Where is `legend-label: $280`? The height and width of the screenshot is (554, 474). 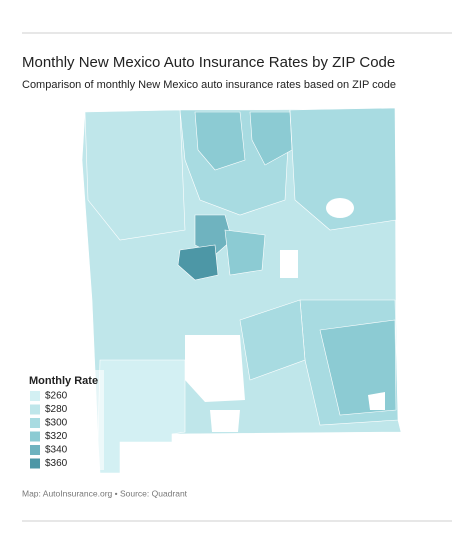 legend-label: $280 is located at coordinates (56, 409).